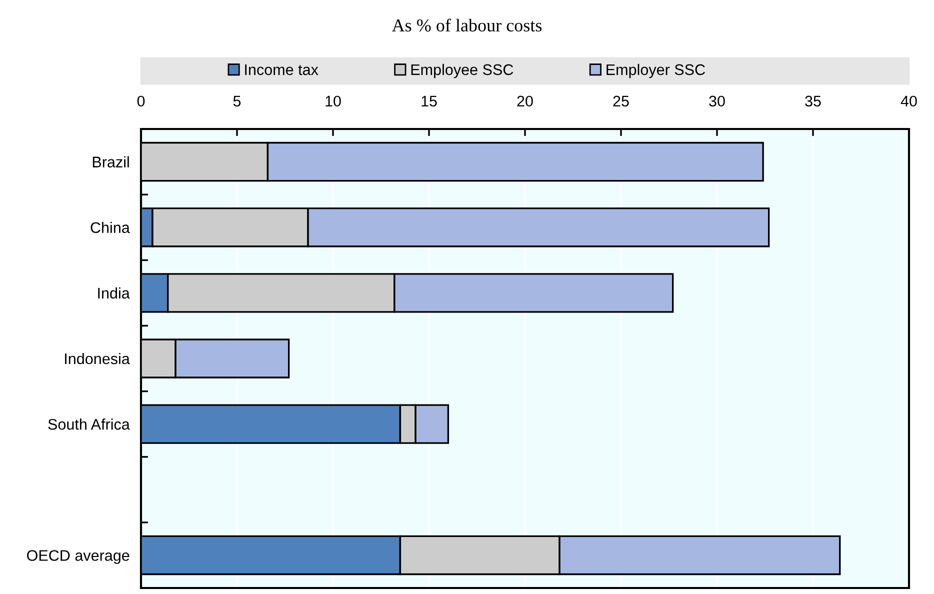 The image size is (934, 594). Describe the element at coordinates (462, 71) in the screenshot. I see `legend-label: Employee SSC` at that location.